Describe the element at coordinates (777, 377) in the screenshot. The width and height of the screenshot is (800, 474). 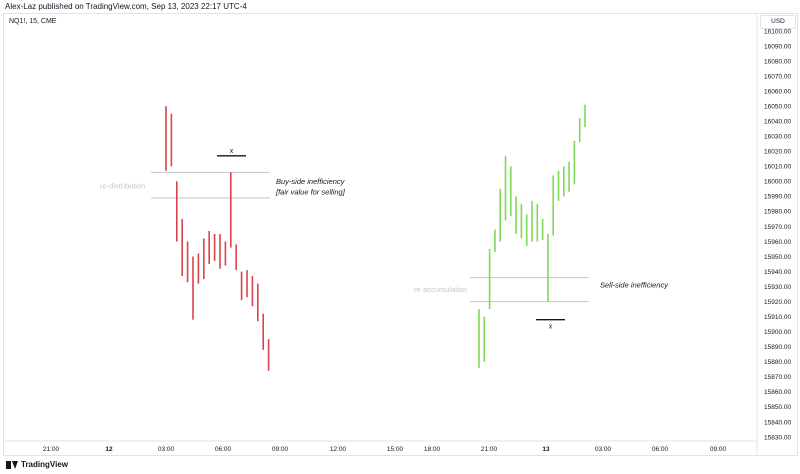
I see `y-tick-label: 15870.00` at that location.